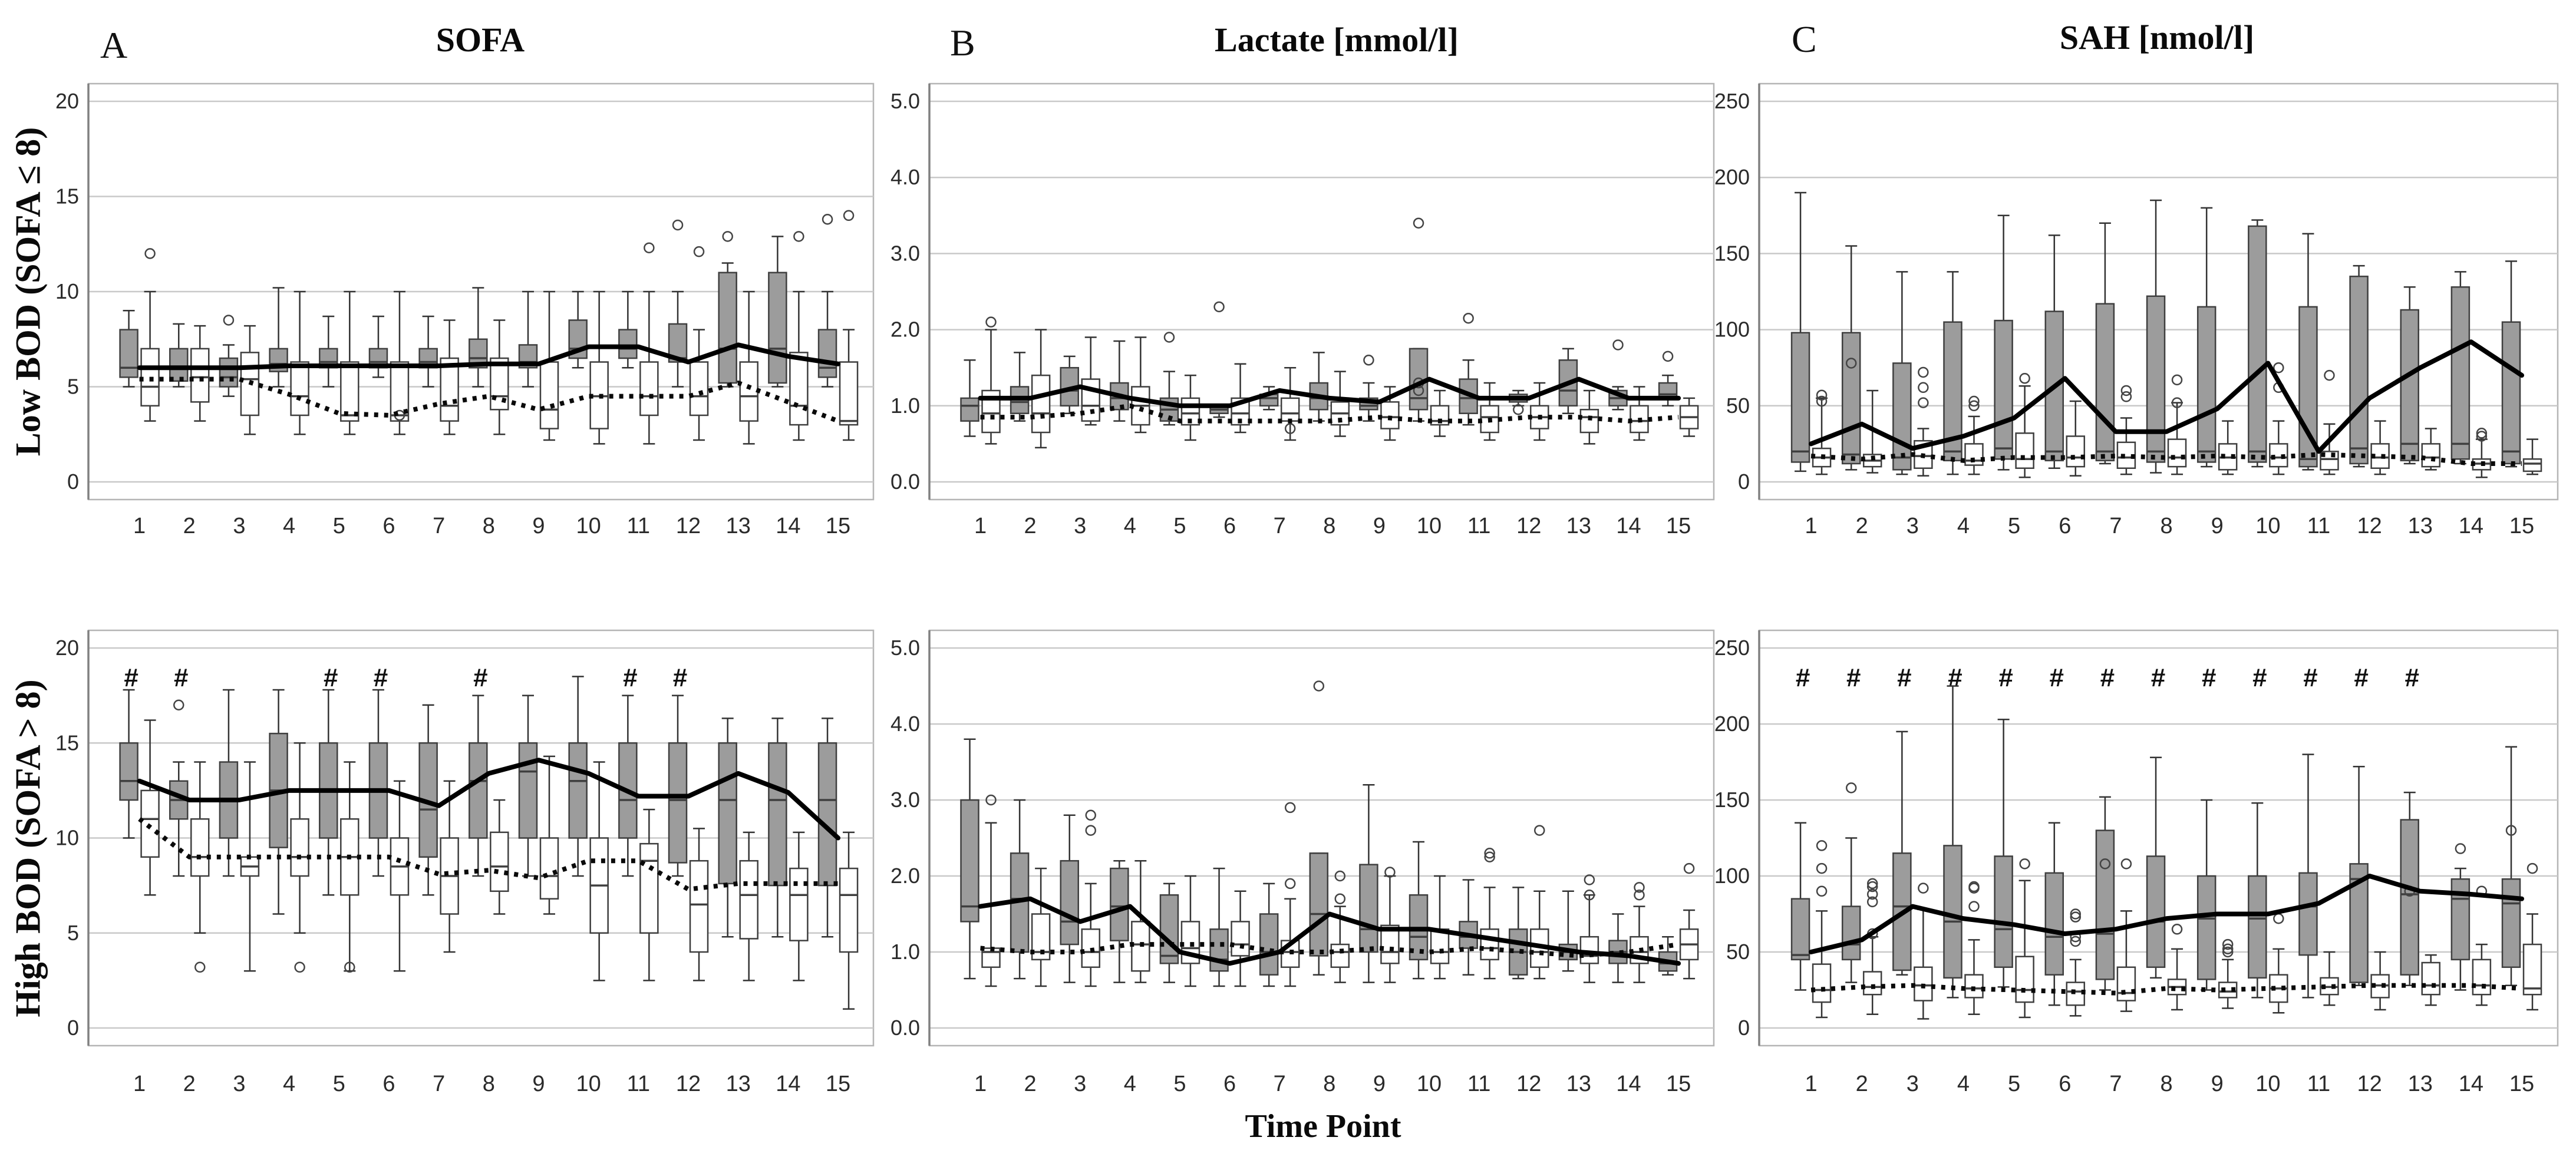  Describe the element at coordinates (1323, 1126) in the screenshot. I see `x-axis-title: Time Point` at that location.